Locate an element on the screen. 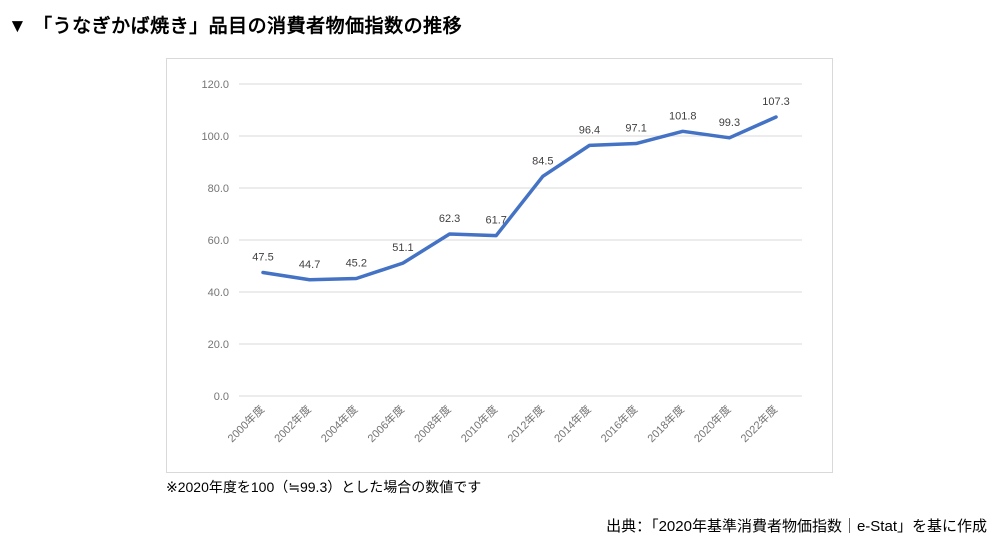 The width and height of the screenshot is (1000, 548). data-label: 99.3 is located at coordinates (729, 123).